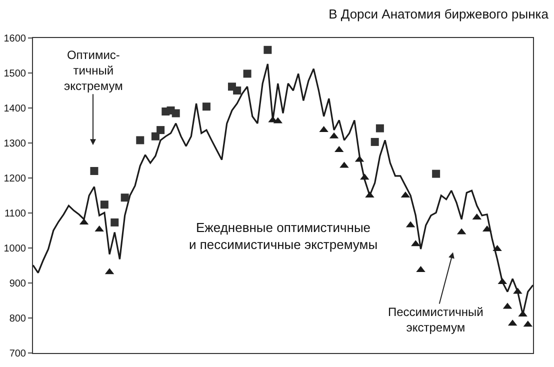 The width and height of the screenshot is (554, 367). Describe the element at coordinates (17, 319) in the screenshot. I see `y-tick-label: 800` at that location.